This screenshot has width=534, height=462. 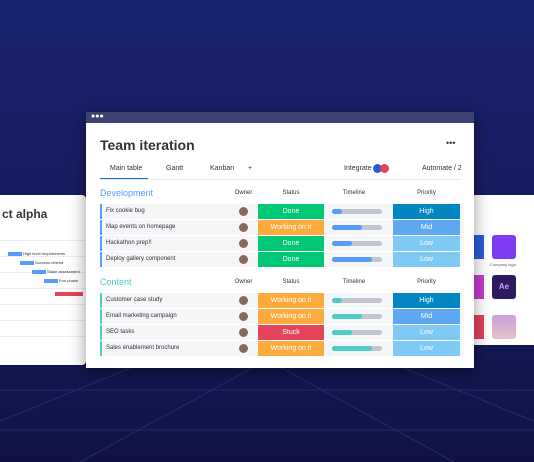 I want to click on gantt-label: Success criteria, so click(x=49, y=262).